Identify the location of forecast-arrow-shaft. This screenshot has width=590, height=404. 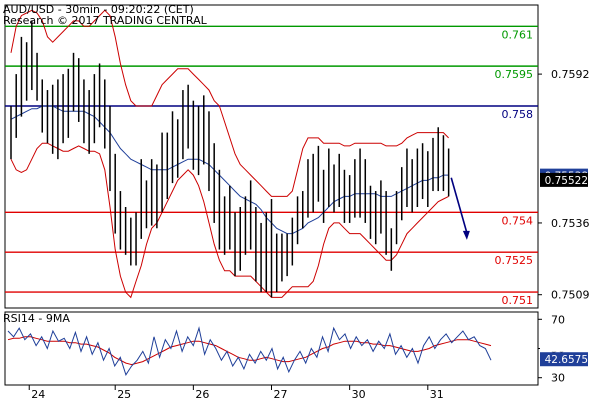
(459, 205).